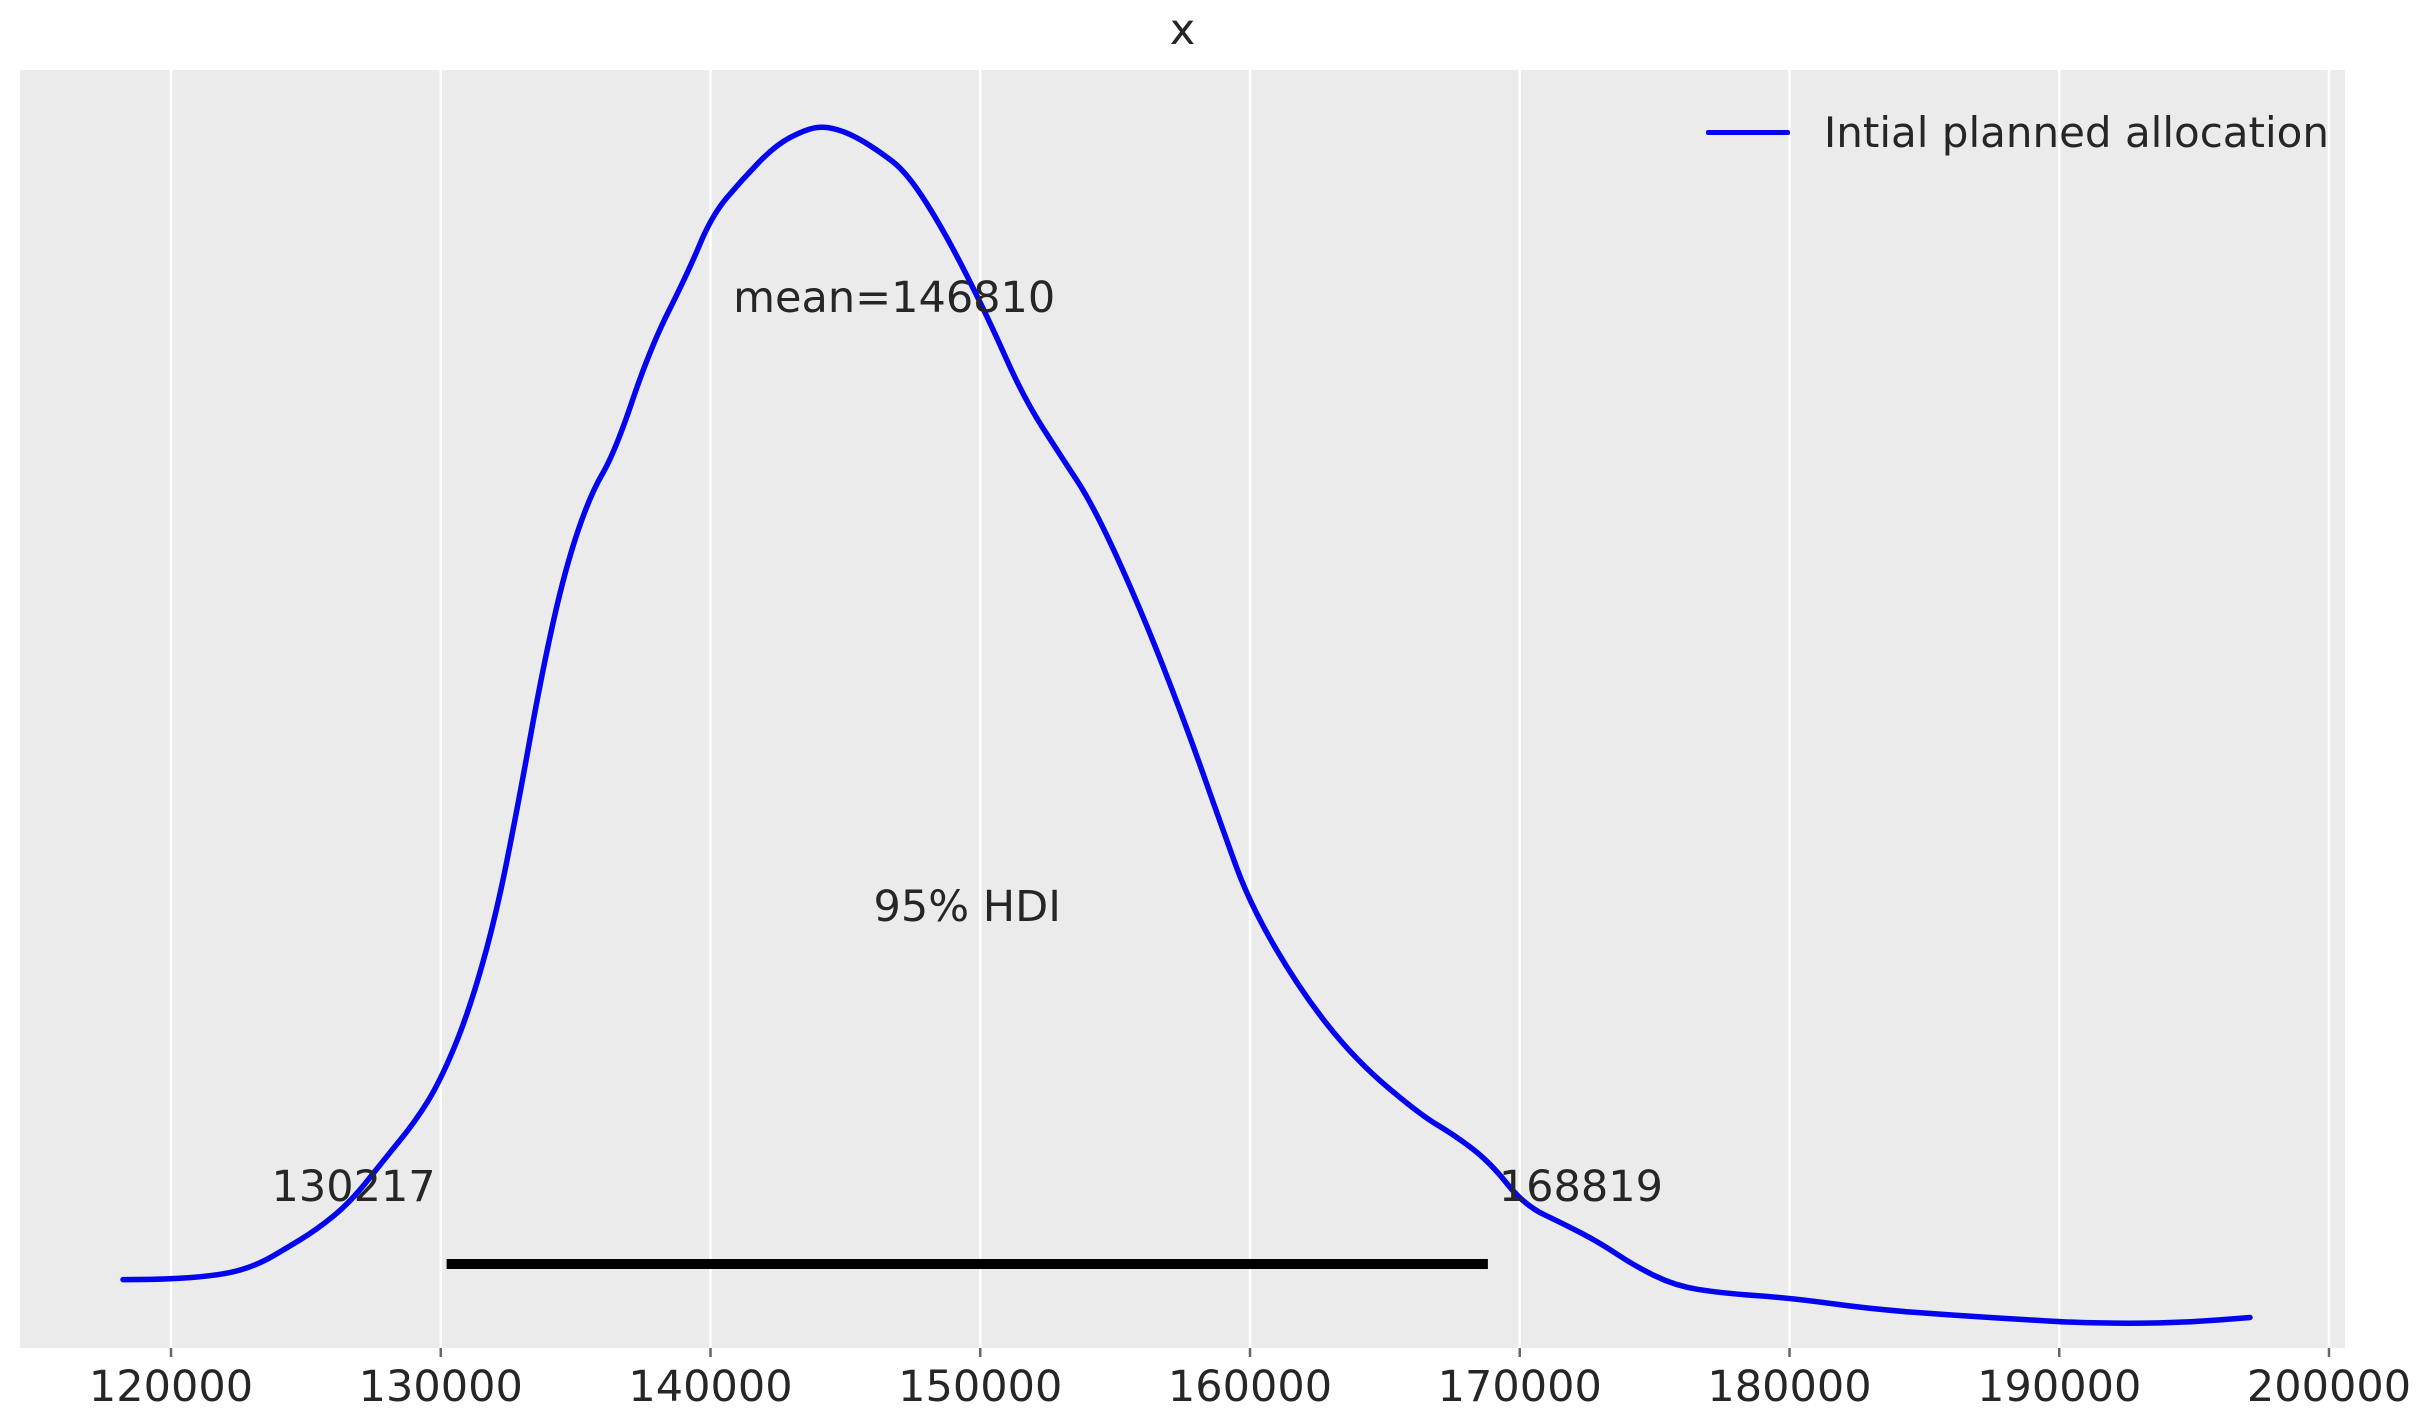  Describe the element at coordinates (1789, 1387) in the screenshot. I see `x-tick-label: 180000` at that location.